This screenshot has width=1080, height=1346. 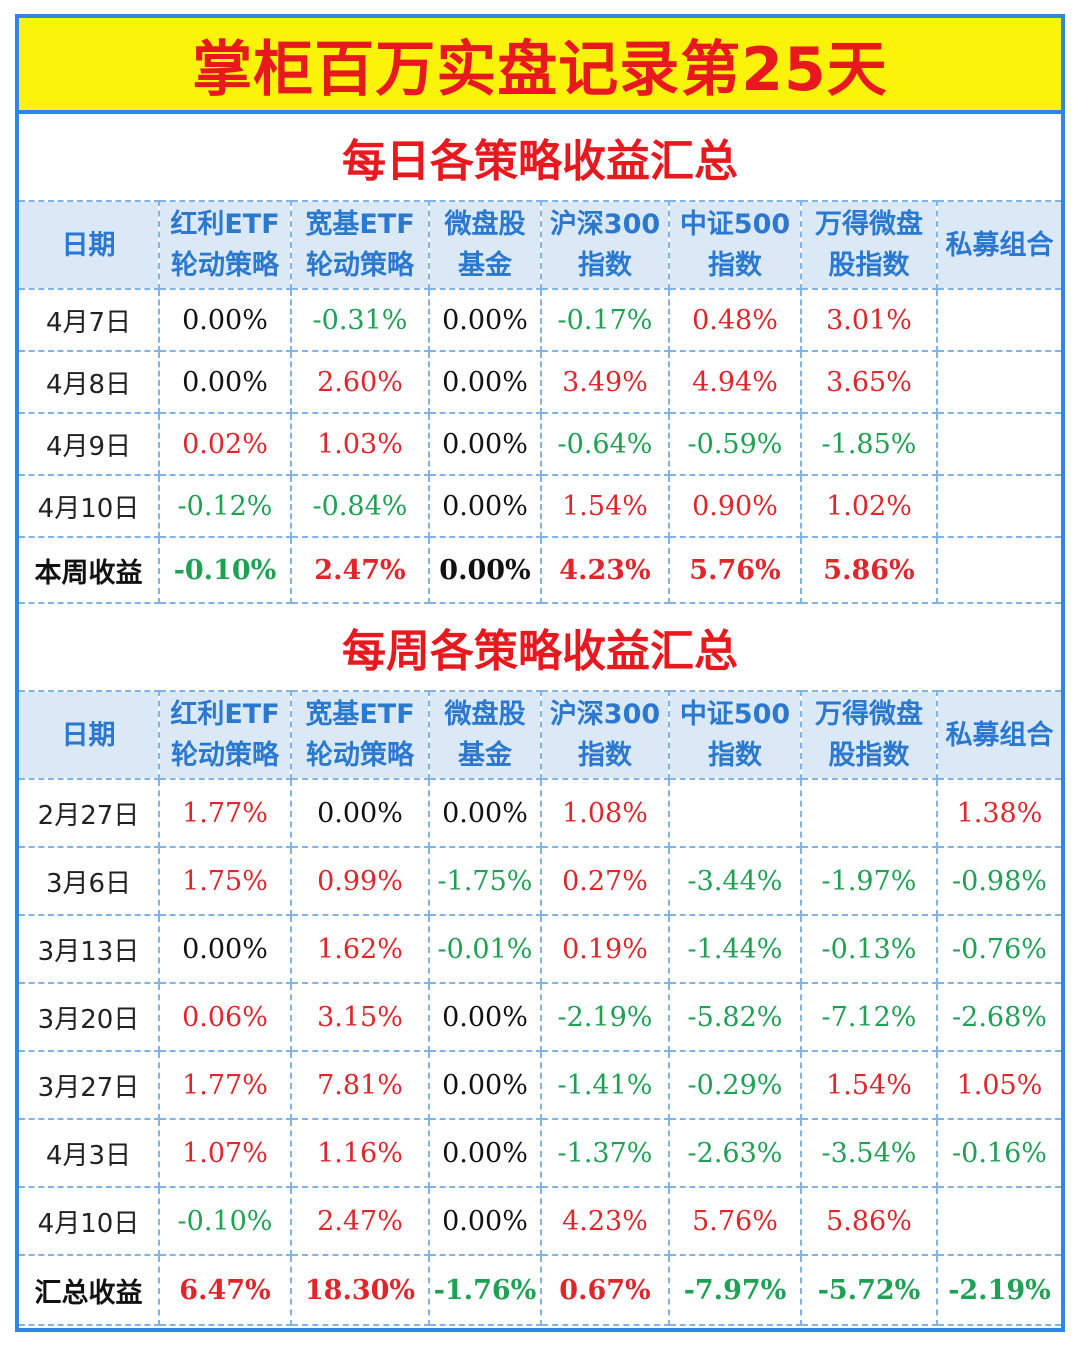 I want to click on return-cell: 5.76%, so click(x=735, y=1221).